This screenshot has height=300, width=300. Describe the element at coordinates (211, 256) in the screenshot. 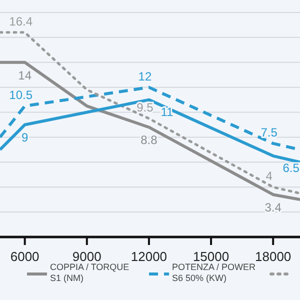

I see `x-tick-label: 15000` at that location.